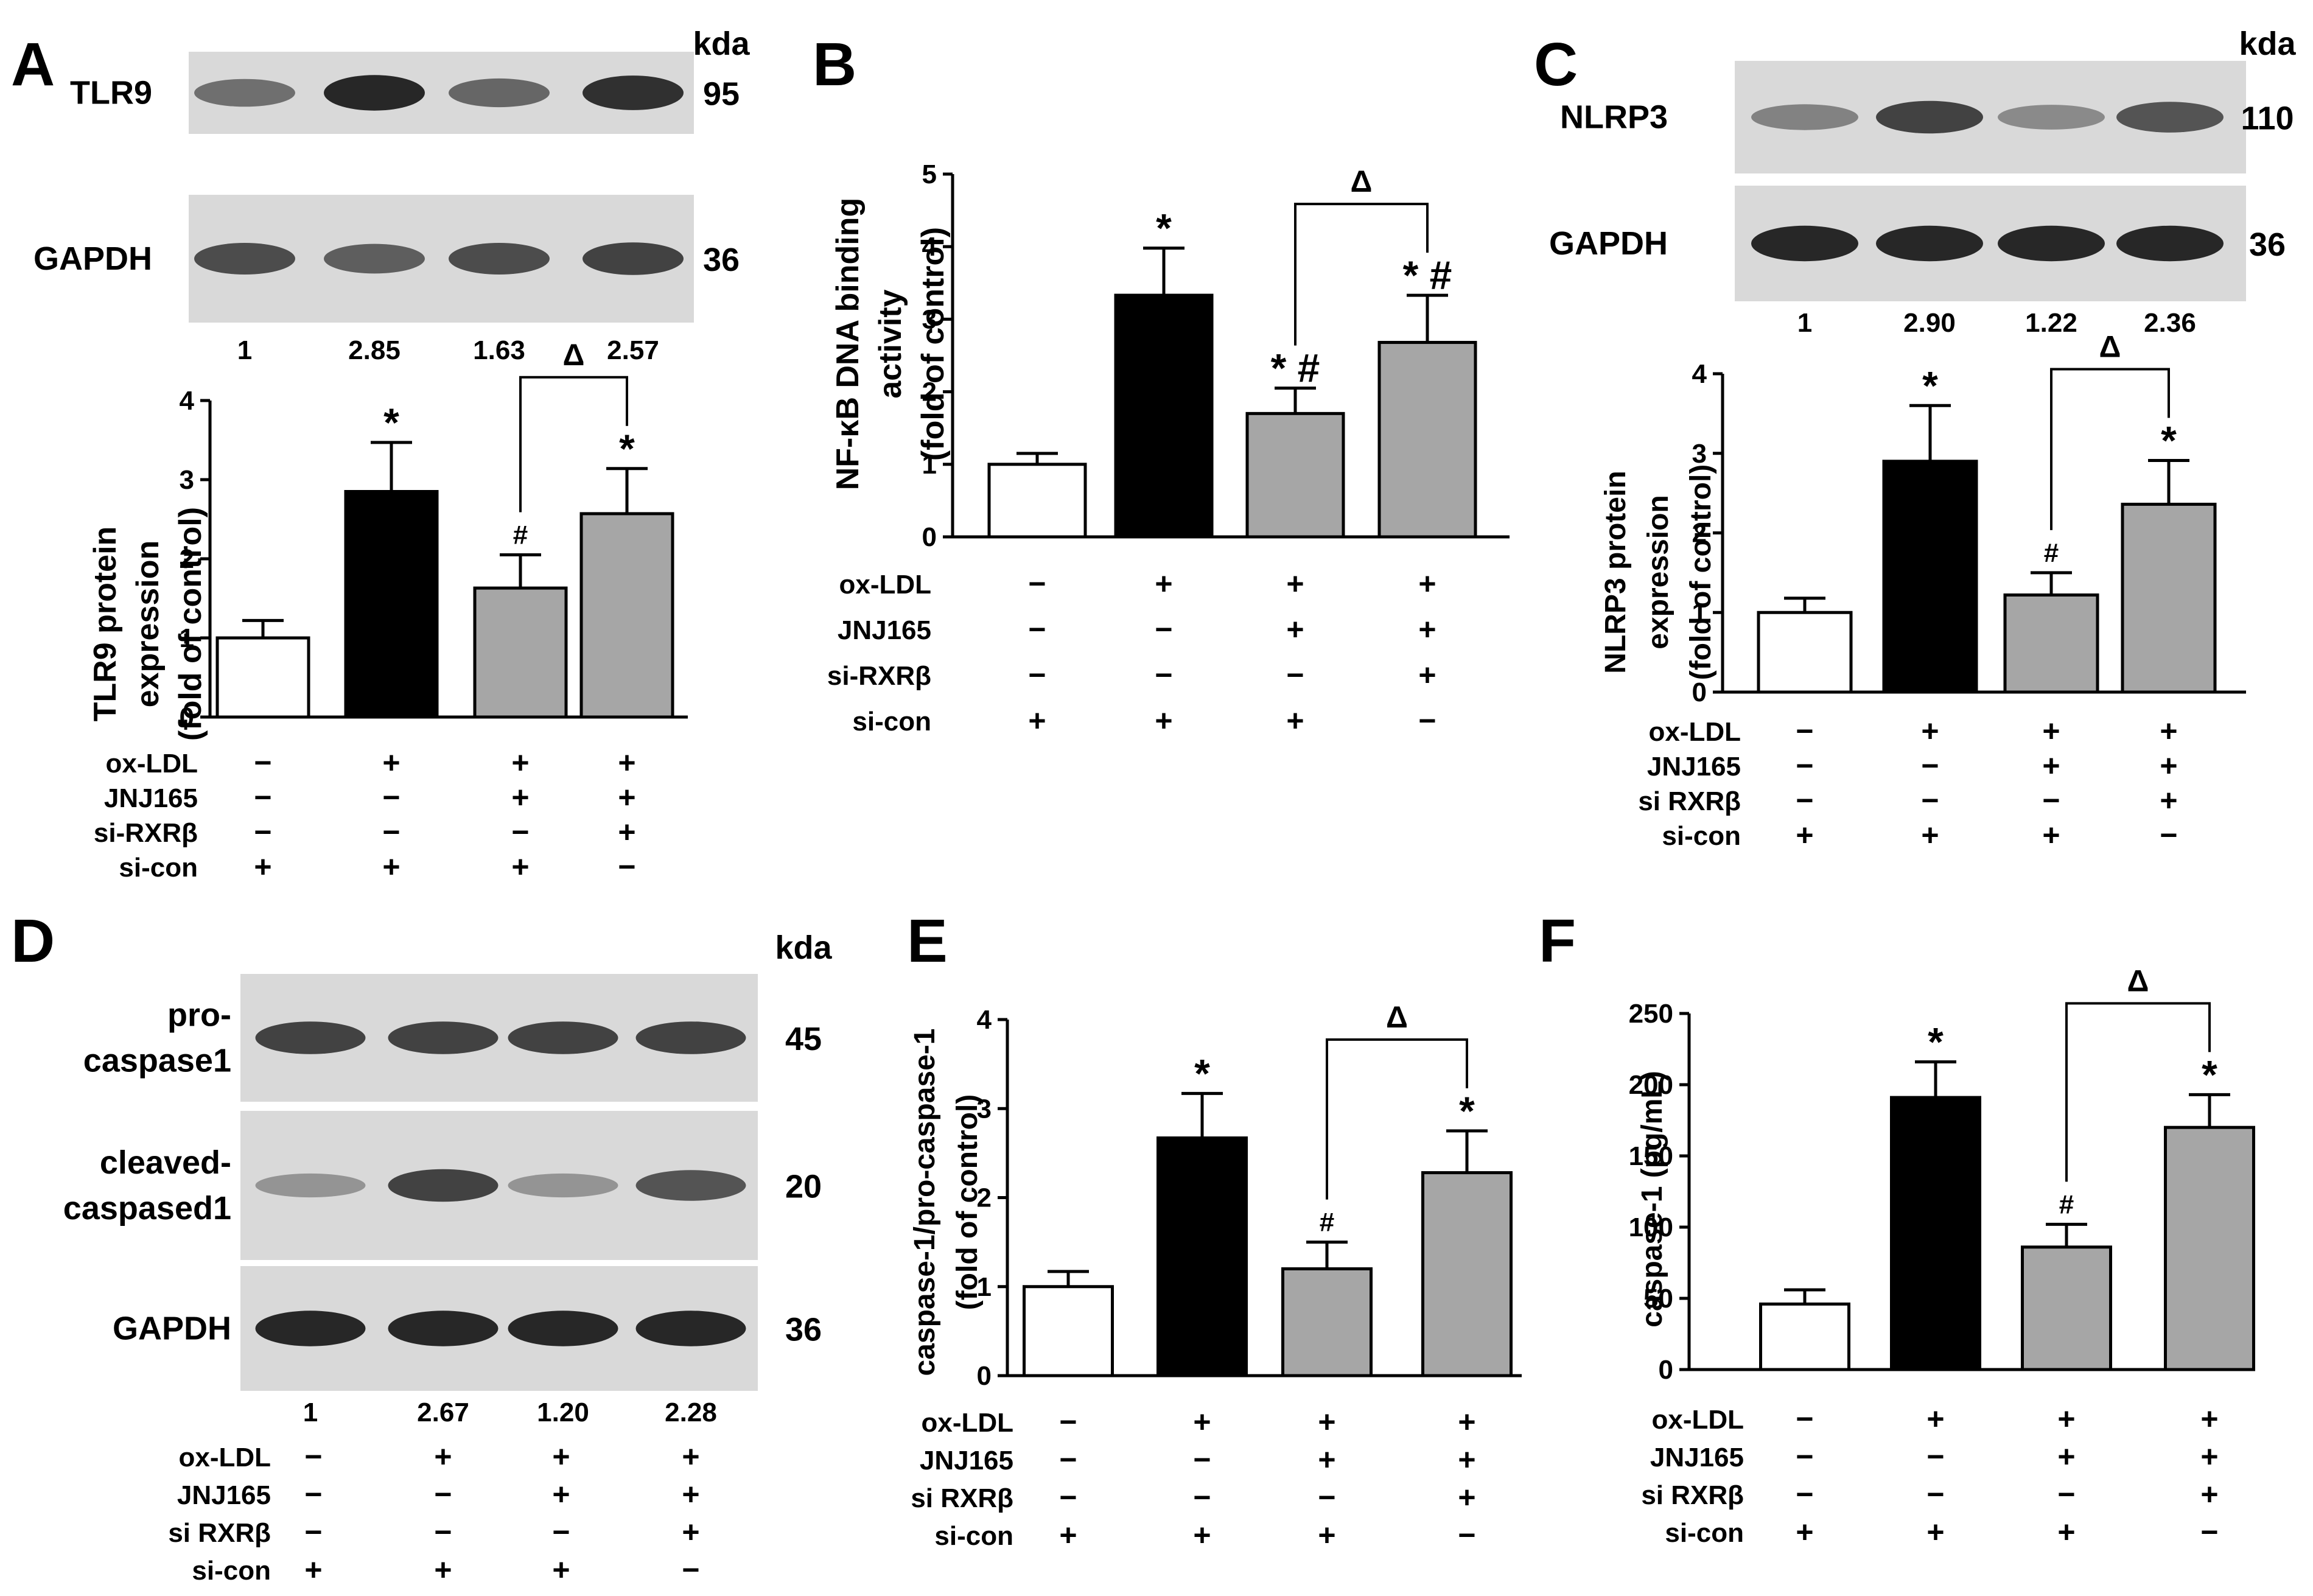 The height and width of the screenshot is (1596, 2313). I want to click on y-axis-title-b: activity, so click(891, 343).